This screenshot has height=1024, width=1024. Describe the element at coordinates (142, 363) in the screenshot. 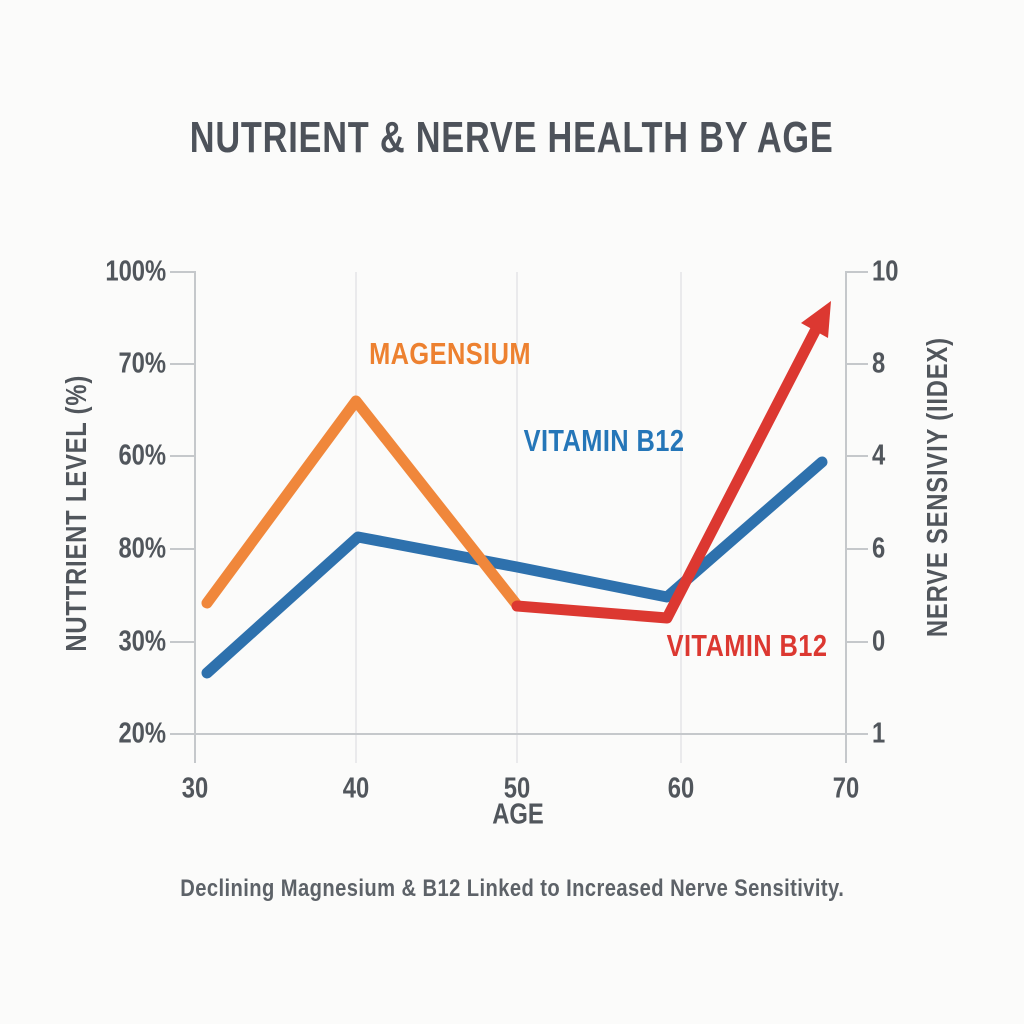

I see `left-tick-label: 70%` at that location.